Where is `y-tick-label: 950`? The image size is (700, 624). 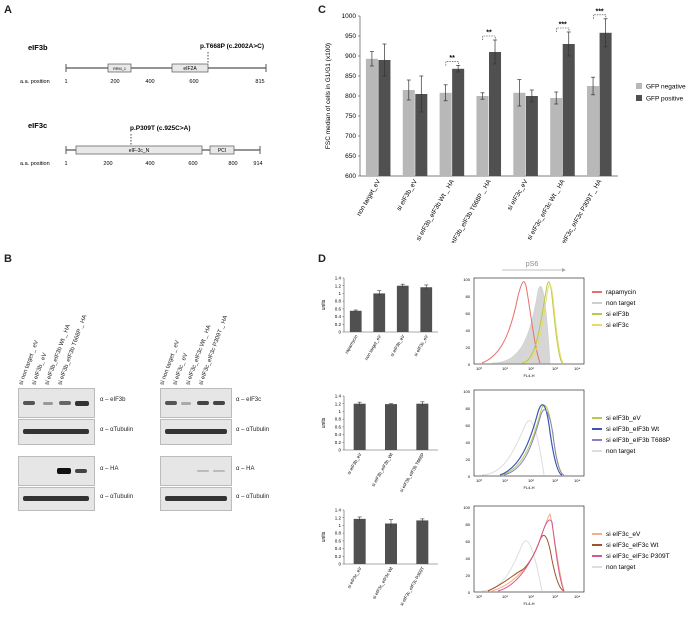
y-tick-label: 950 is located at coordinates (350, 36).